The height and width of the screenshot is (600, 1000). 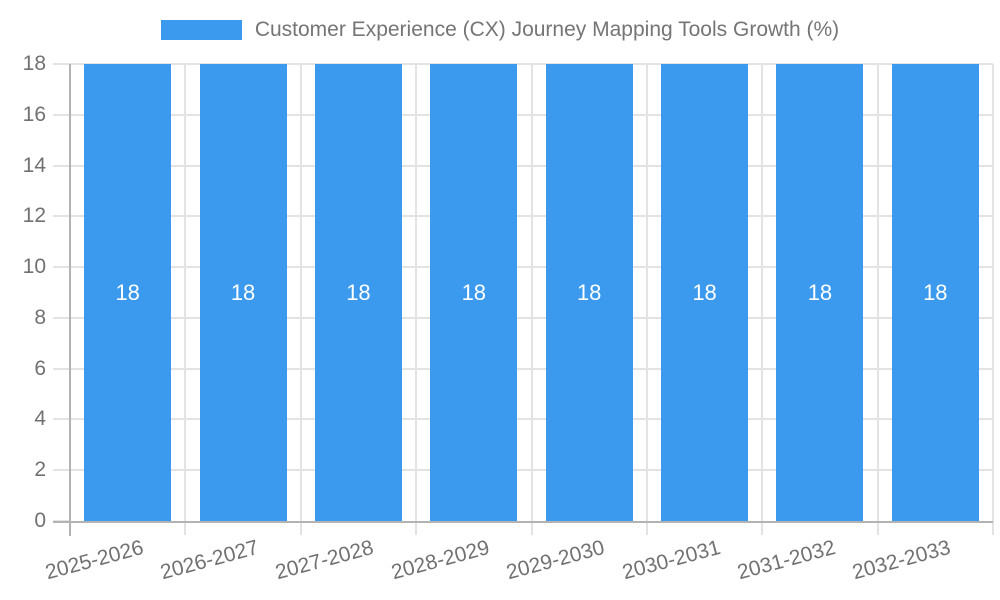 I want to click on bar-2031-2032, so click(x=820, y=292).